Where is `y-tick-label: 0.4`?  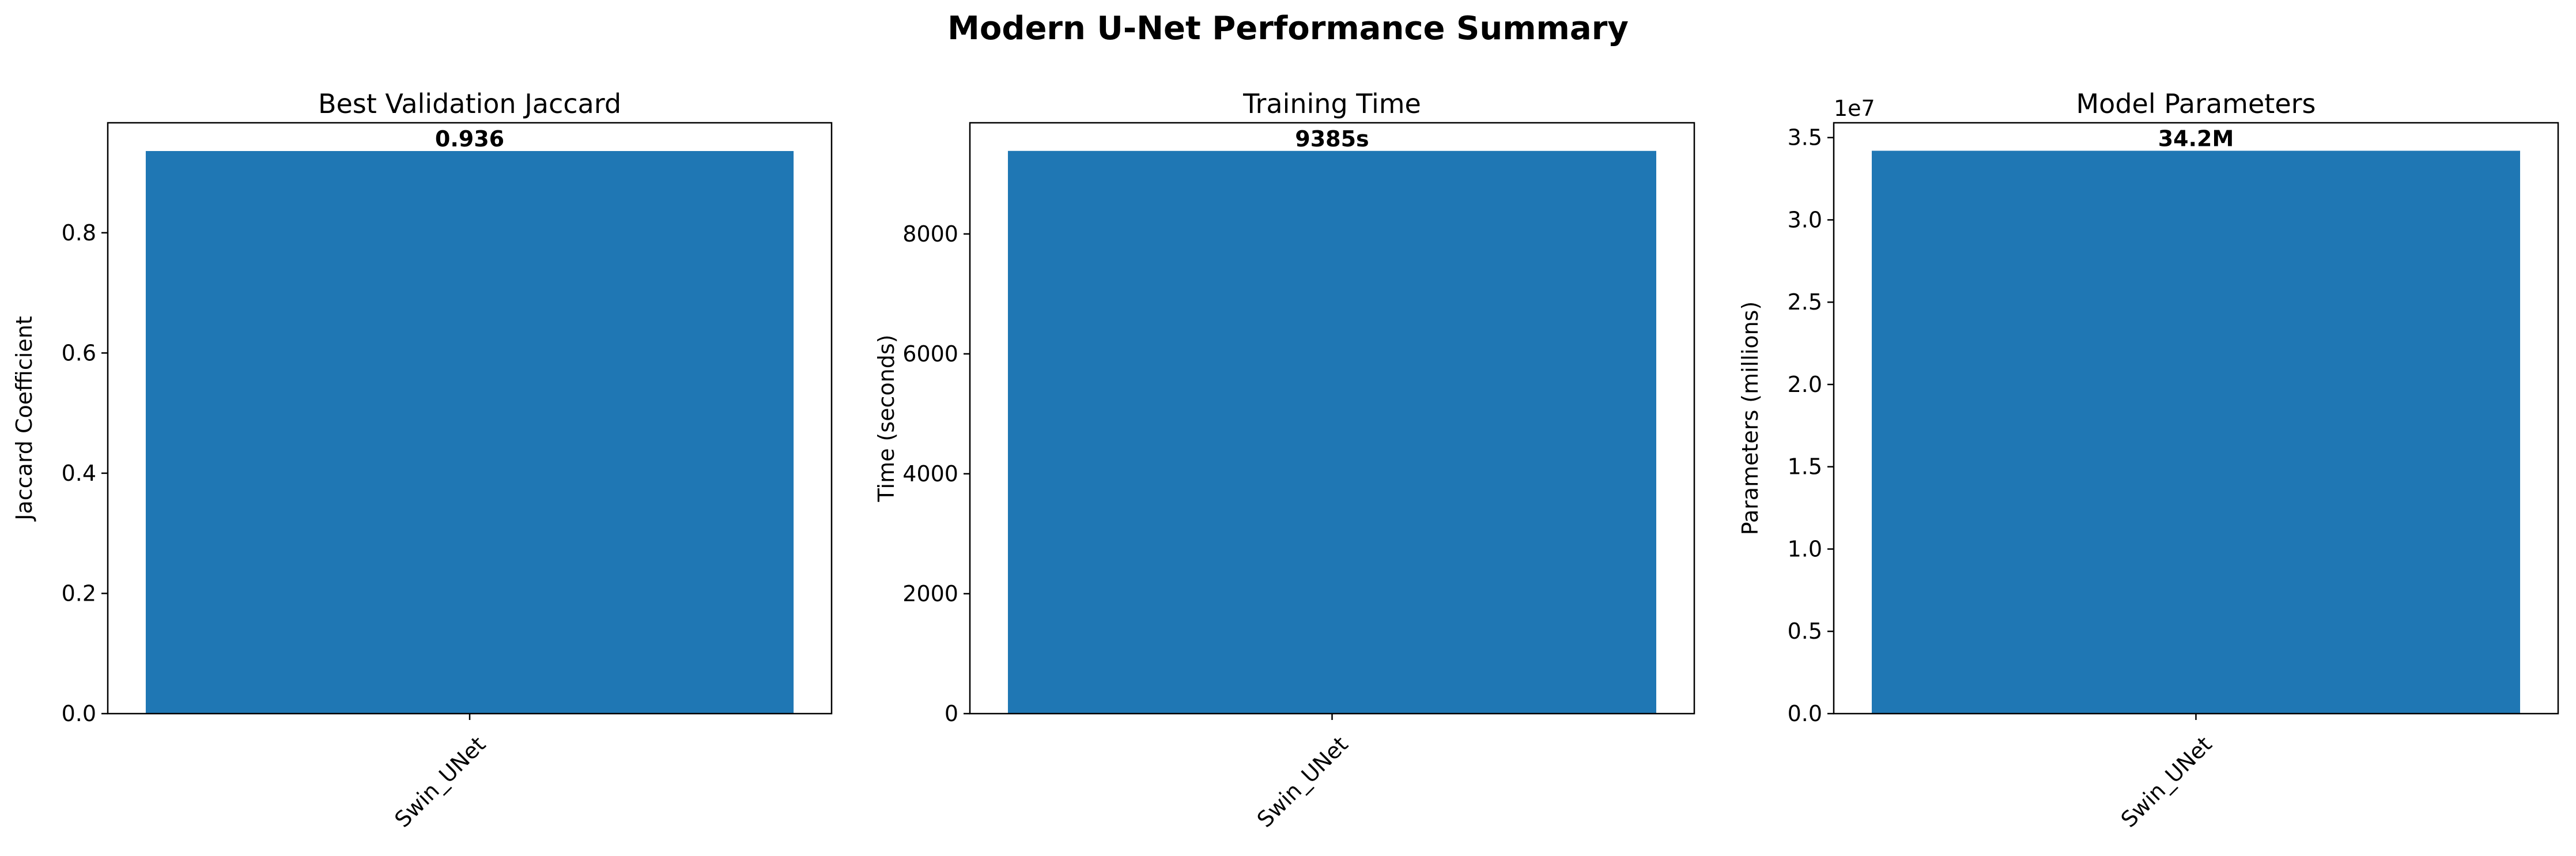
y-tick-label: 0.4 is located at coordinates (79, 473).